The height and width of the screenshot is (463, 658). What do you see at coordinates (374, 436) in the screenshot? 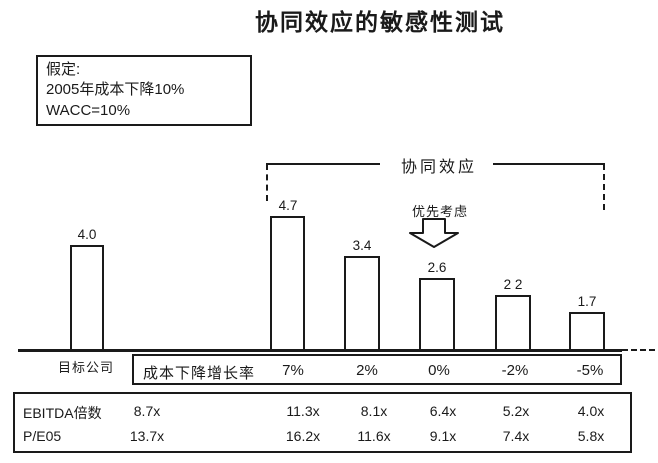
I see `pe05-cell-2pct: 11.6x` at bounding box center [374, 436].